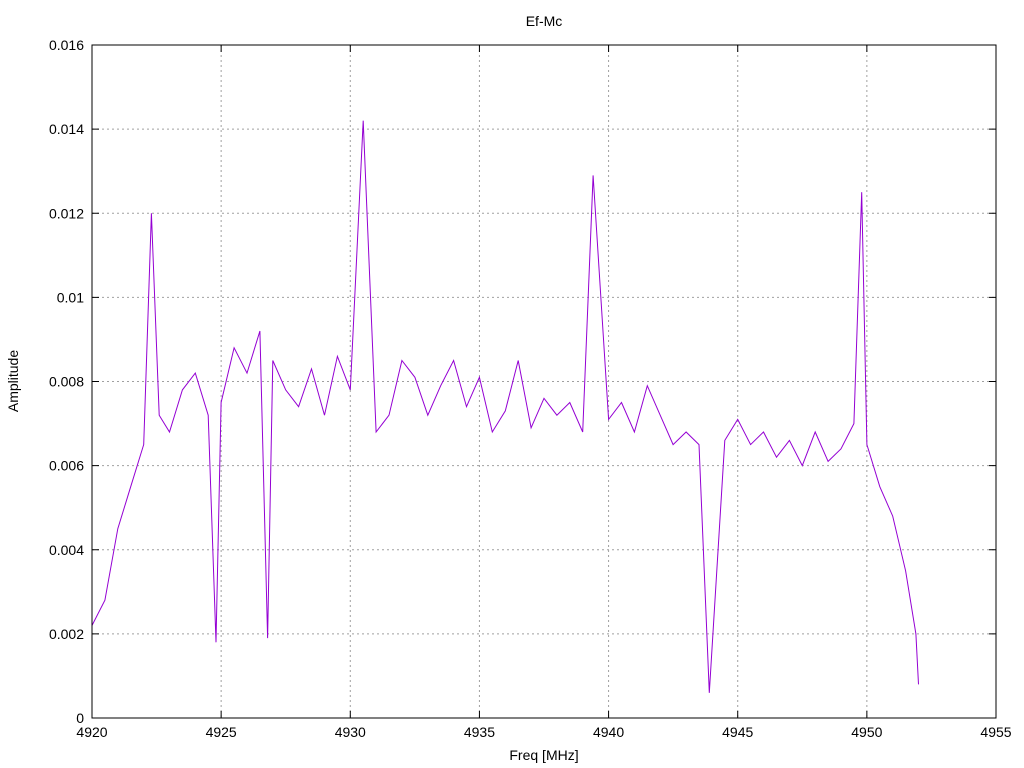 This screenshot has height=768, width=1024. What do you see at coordinates (544, 21) in the screenshot?
I see `chart-title: Ef-Mc` at bounding box center [544, 21].